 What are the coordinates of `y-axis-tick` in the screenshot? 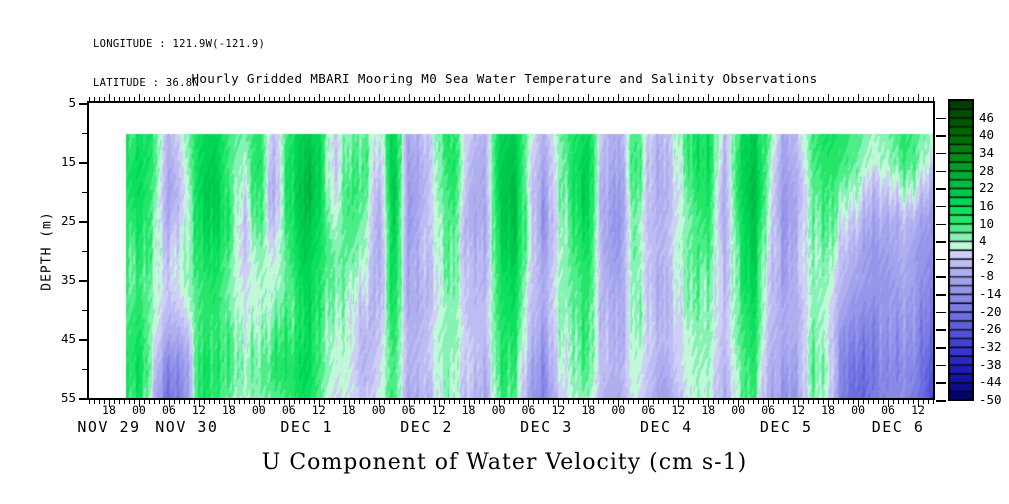 It's located at (83, 281).